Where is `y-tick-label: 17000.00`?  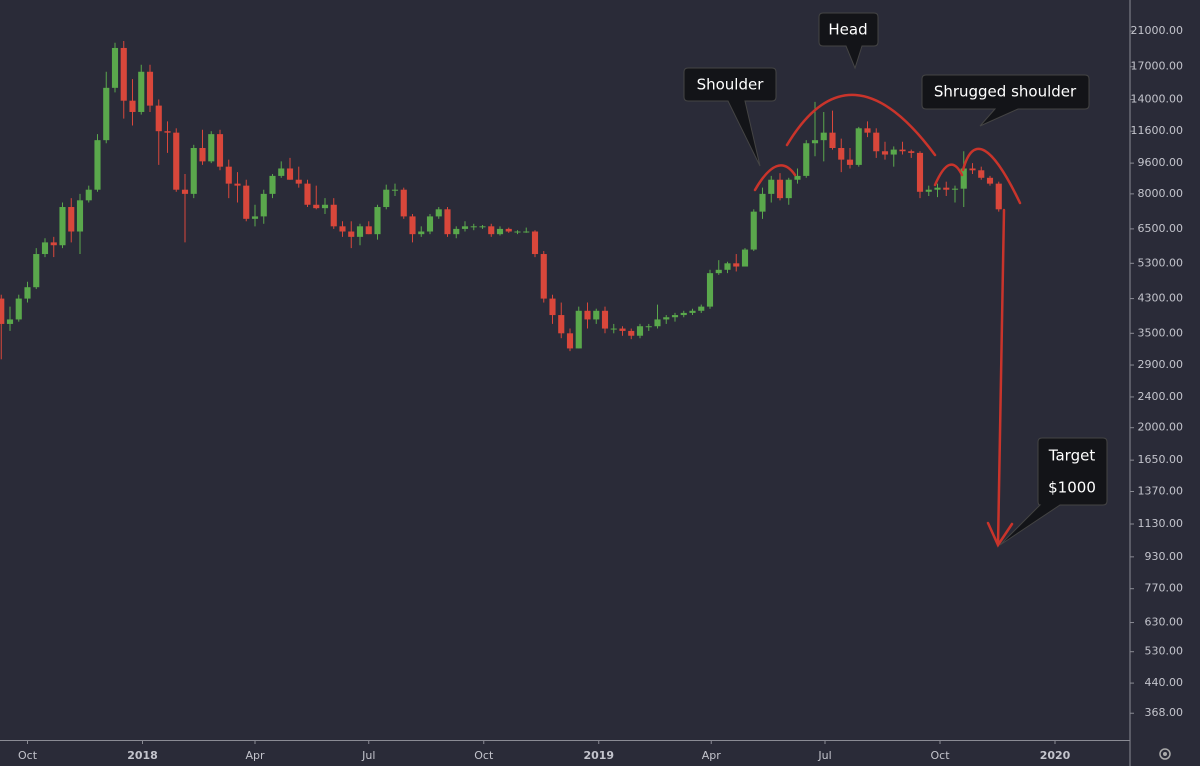
y-tick-label: 17000.00 is located at coordinates (1157, 66).